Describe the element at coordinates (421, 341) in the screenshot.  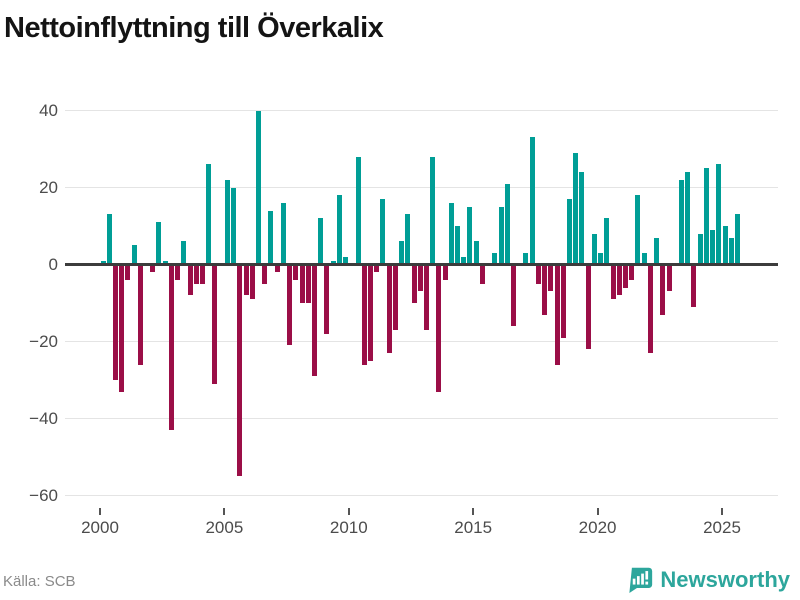
I see `gridline-y--20` at that location.